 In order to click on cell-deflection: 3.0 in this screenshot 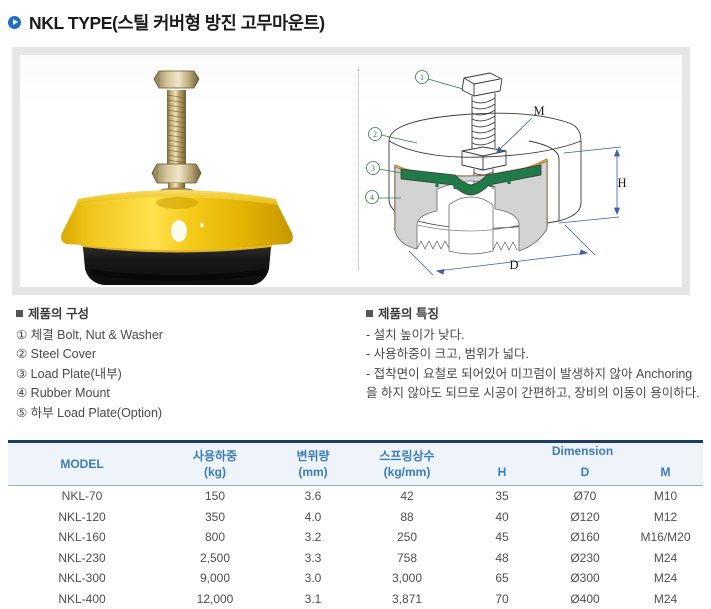, I will do `click(313, 578)`.